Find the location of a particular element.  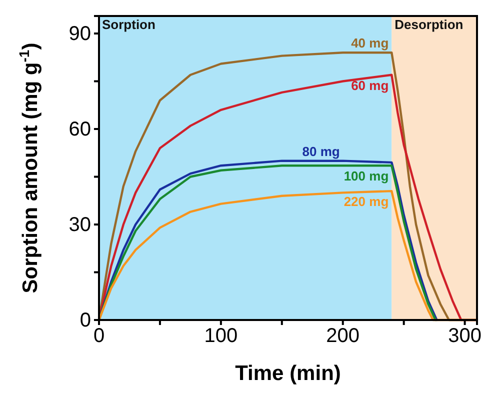

x-tick-label: 0 is located at coordinates (99, 336).